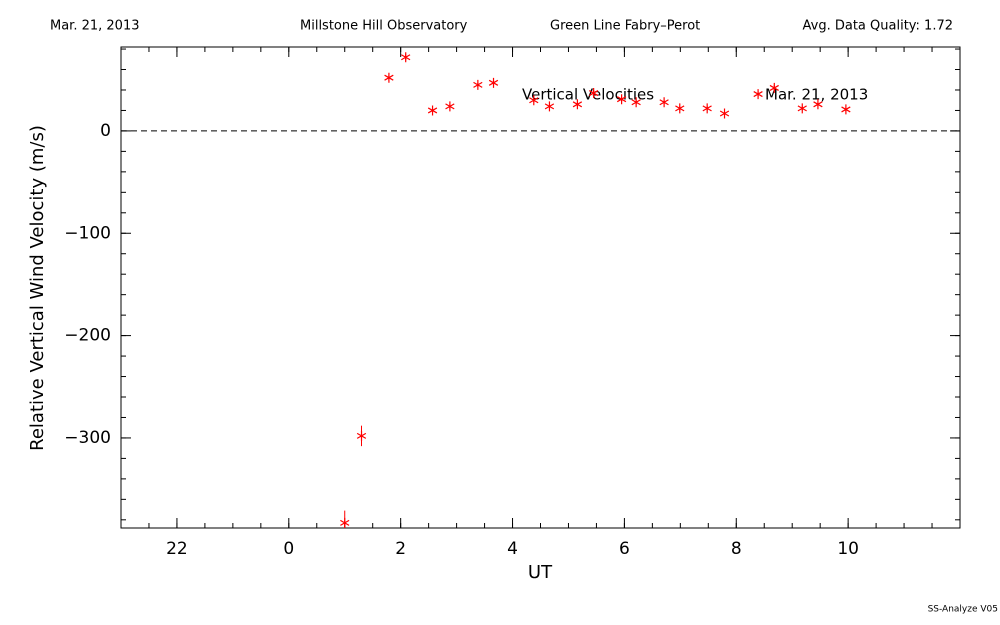  What do you see at coordinates (87, 438) in the screenshot?
I see `y-tick-label: −300` at bounding box center [87, 438].